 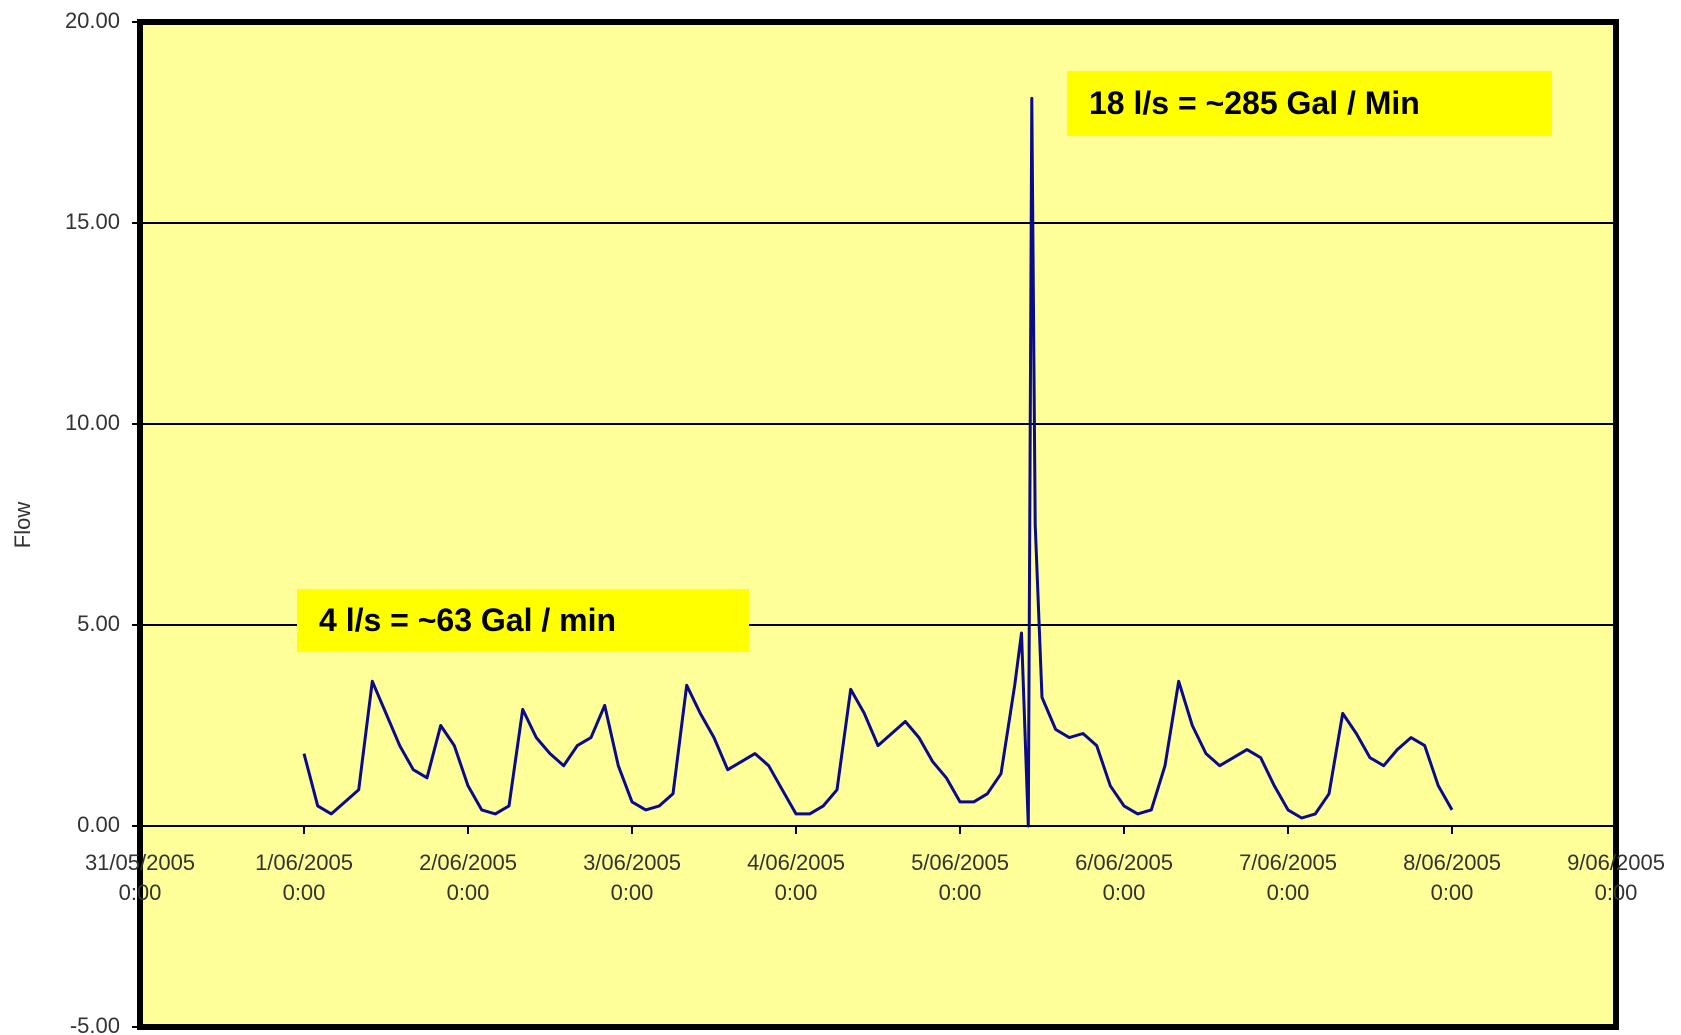 What do you see at coordinates (1124, 877) in the screenshot?
I see `x-tick-label: 6/06/2005 0:00` at bounding box center [1124, 877].